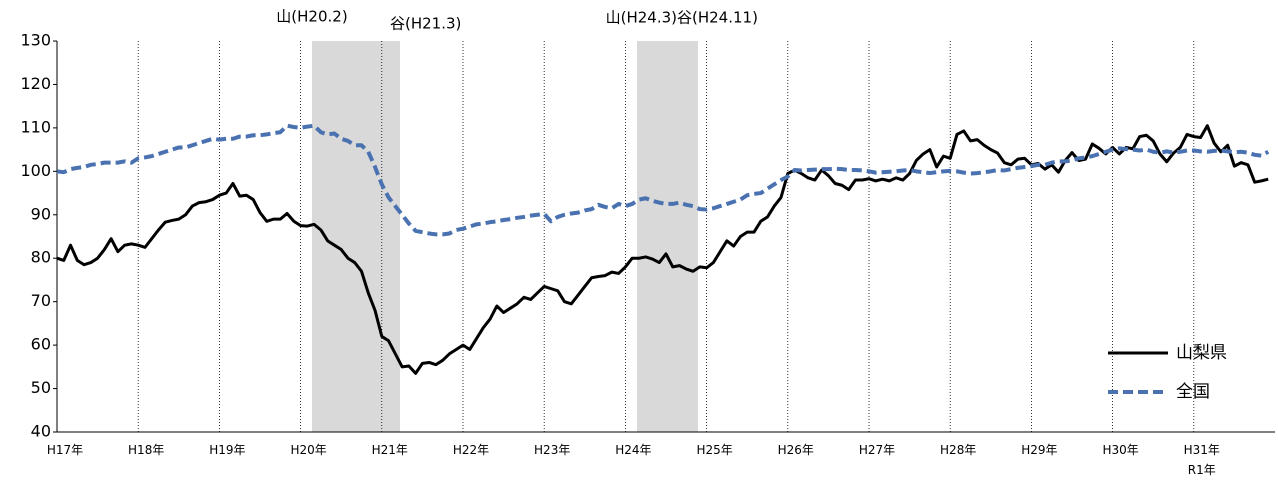 Image resolution: width=1278 pixels, height=480 pixels. What do you see at coordinates (1120, 450) in the screenshot?
I see `x-tick-label: H30年` at bounding box center [1120, 450].